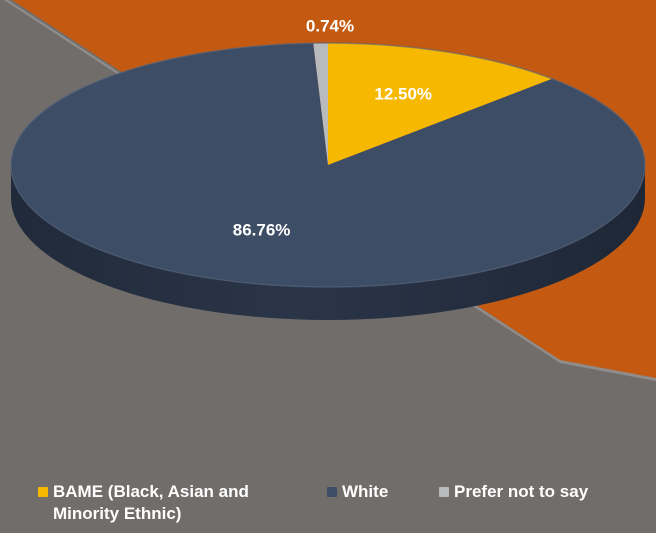 This screenshot has width=656, height=533. I want to click on pie-slice-prefer-not-to-say, so click(320, 104).